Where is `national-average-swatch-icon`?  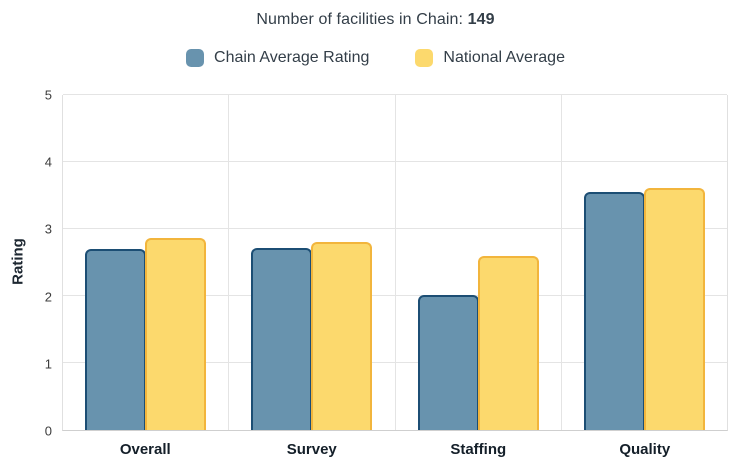
national-average-swatch-icon is located at coordinates (424, 58).